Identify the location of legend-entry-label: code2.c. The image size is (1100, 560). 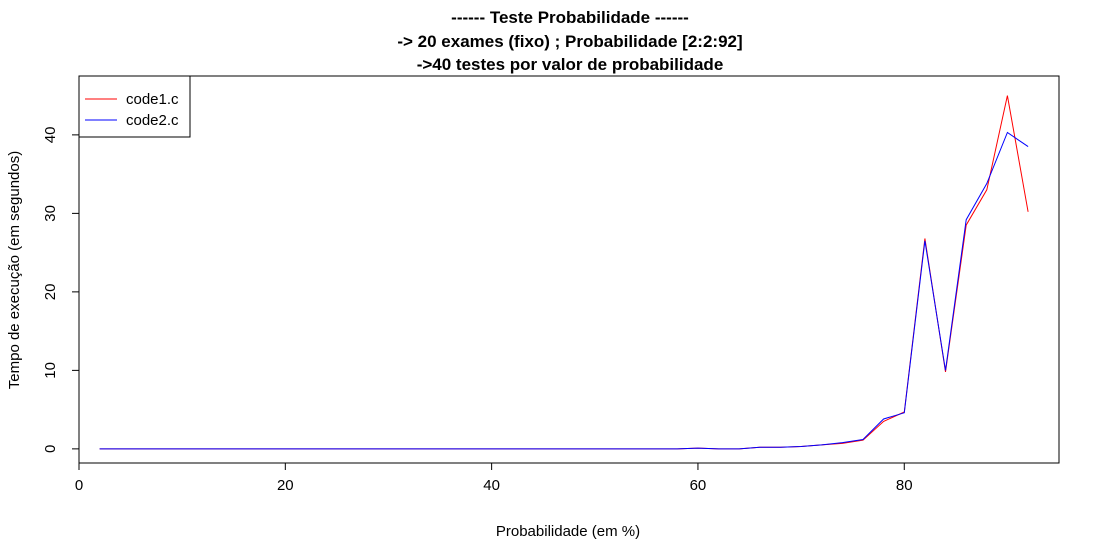
(152, 120).